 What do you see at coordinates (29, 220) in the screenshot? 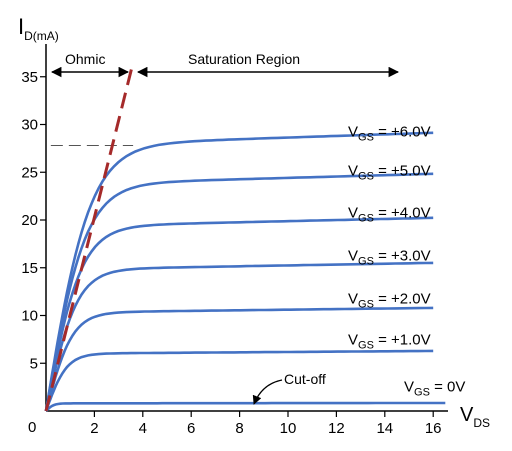
I see `y-tick-label: 20` at bounding box center [29, 220].